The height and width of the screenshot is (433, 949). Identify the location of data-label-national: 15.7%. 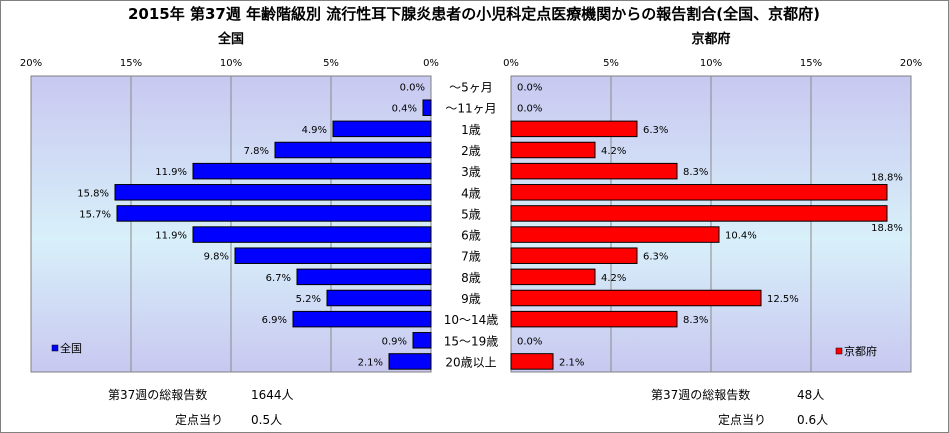
(95, 214).